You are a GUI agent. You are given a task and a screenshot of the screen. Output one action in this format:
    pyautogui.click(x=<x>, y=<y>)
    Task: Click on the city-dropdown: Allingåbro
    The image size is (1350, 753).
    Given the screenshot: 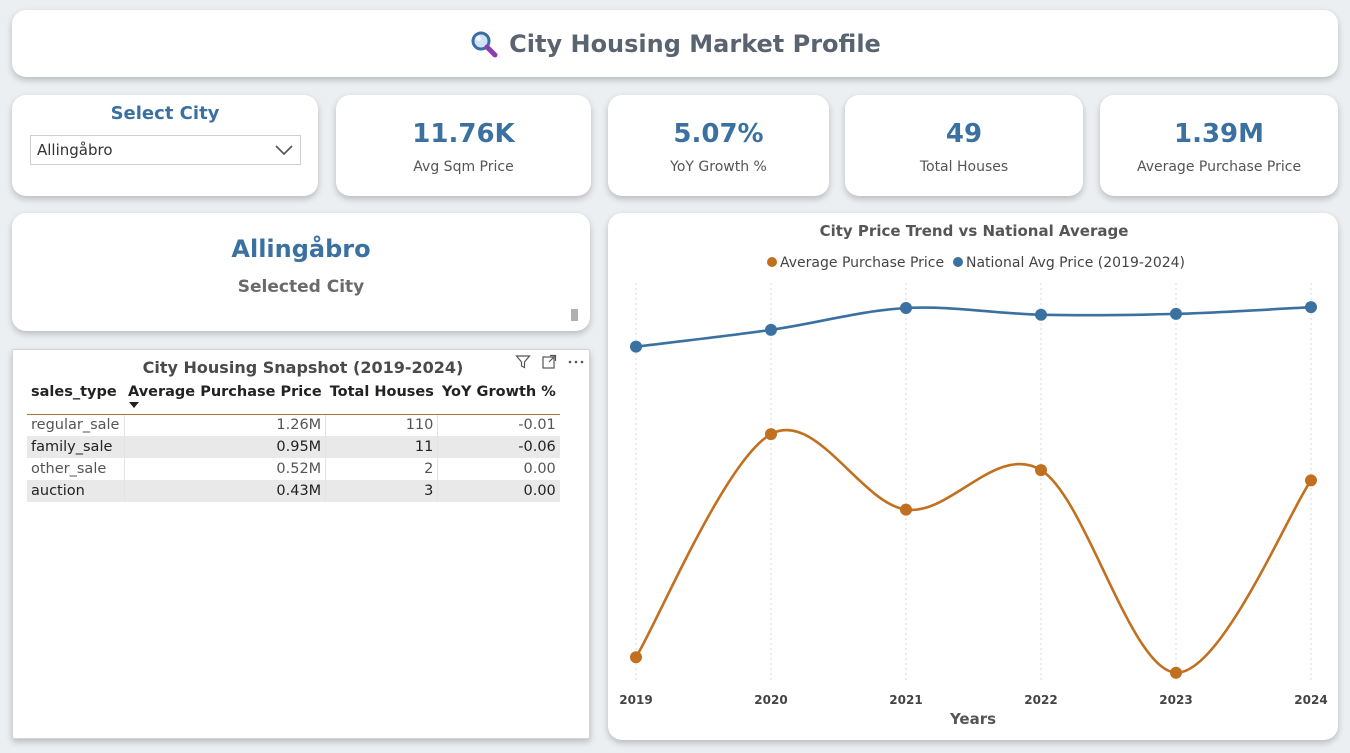 What is the action you would take?
    pyautogui.click(x=165, y=150)
    